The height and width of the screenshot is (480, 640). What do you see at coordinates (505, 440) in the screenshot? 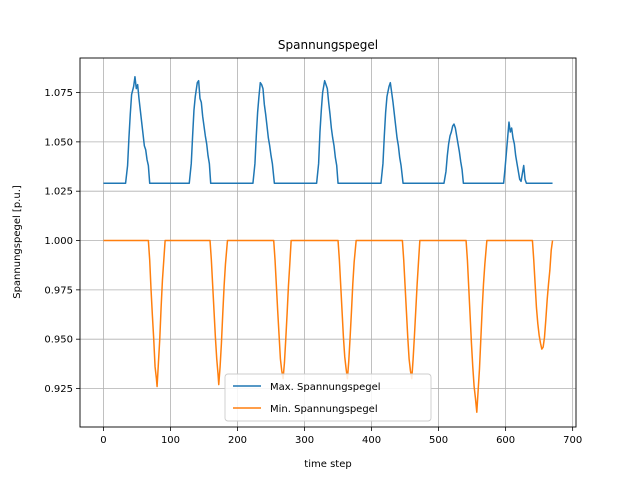
I see `x-tick-label: 600` at bounding box center [505, 440].